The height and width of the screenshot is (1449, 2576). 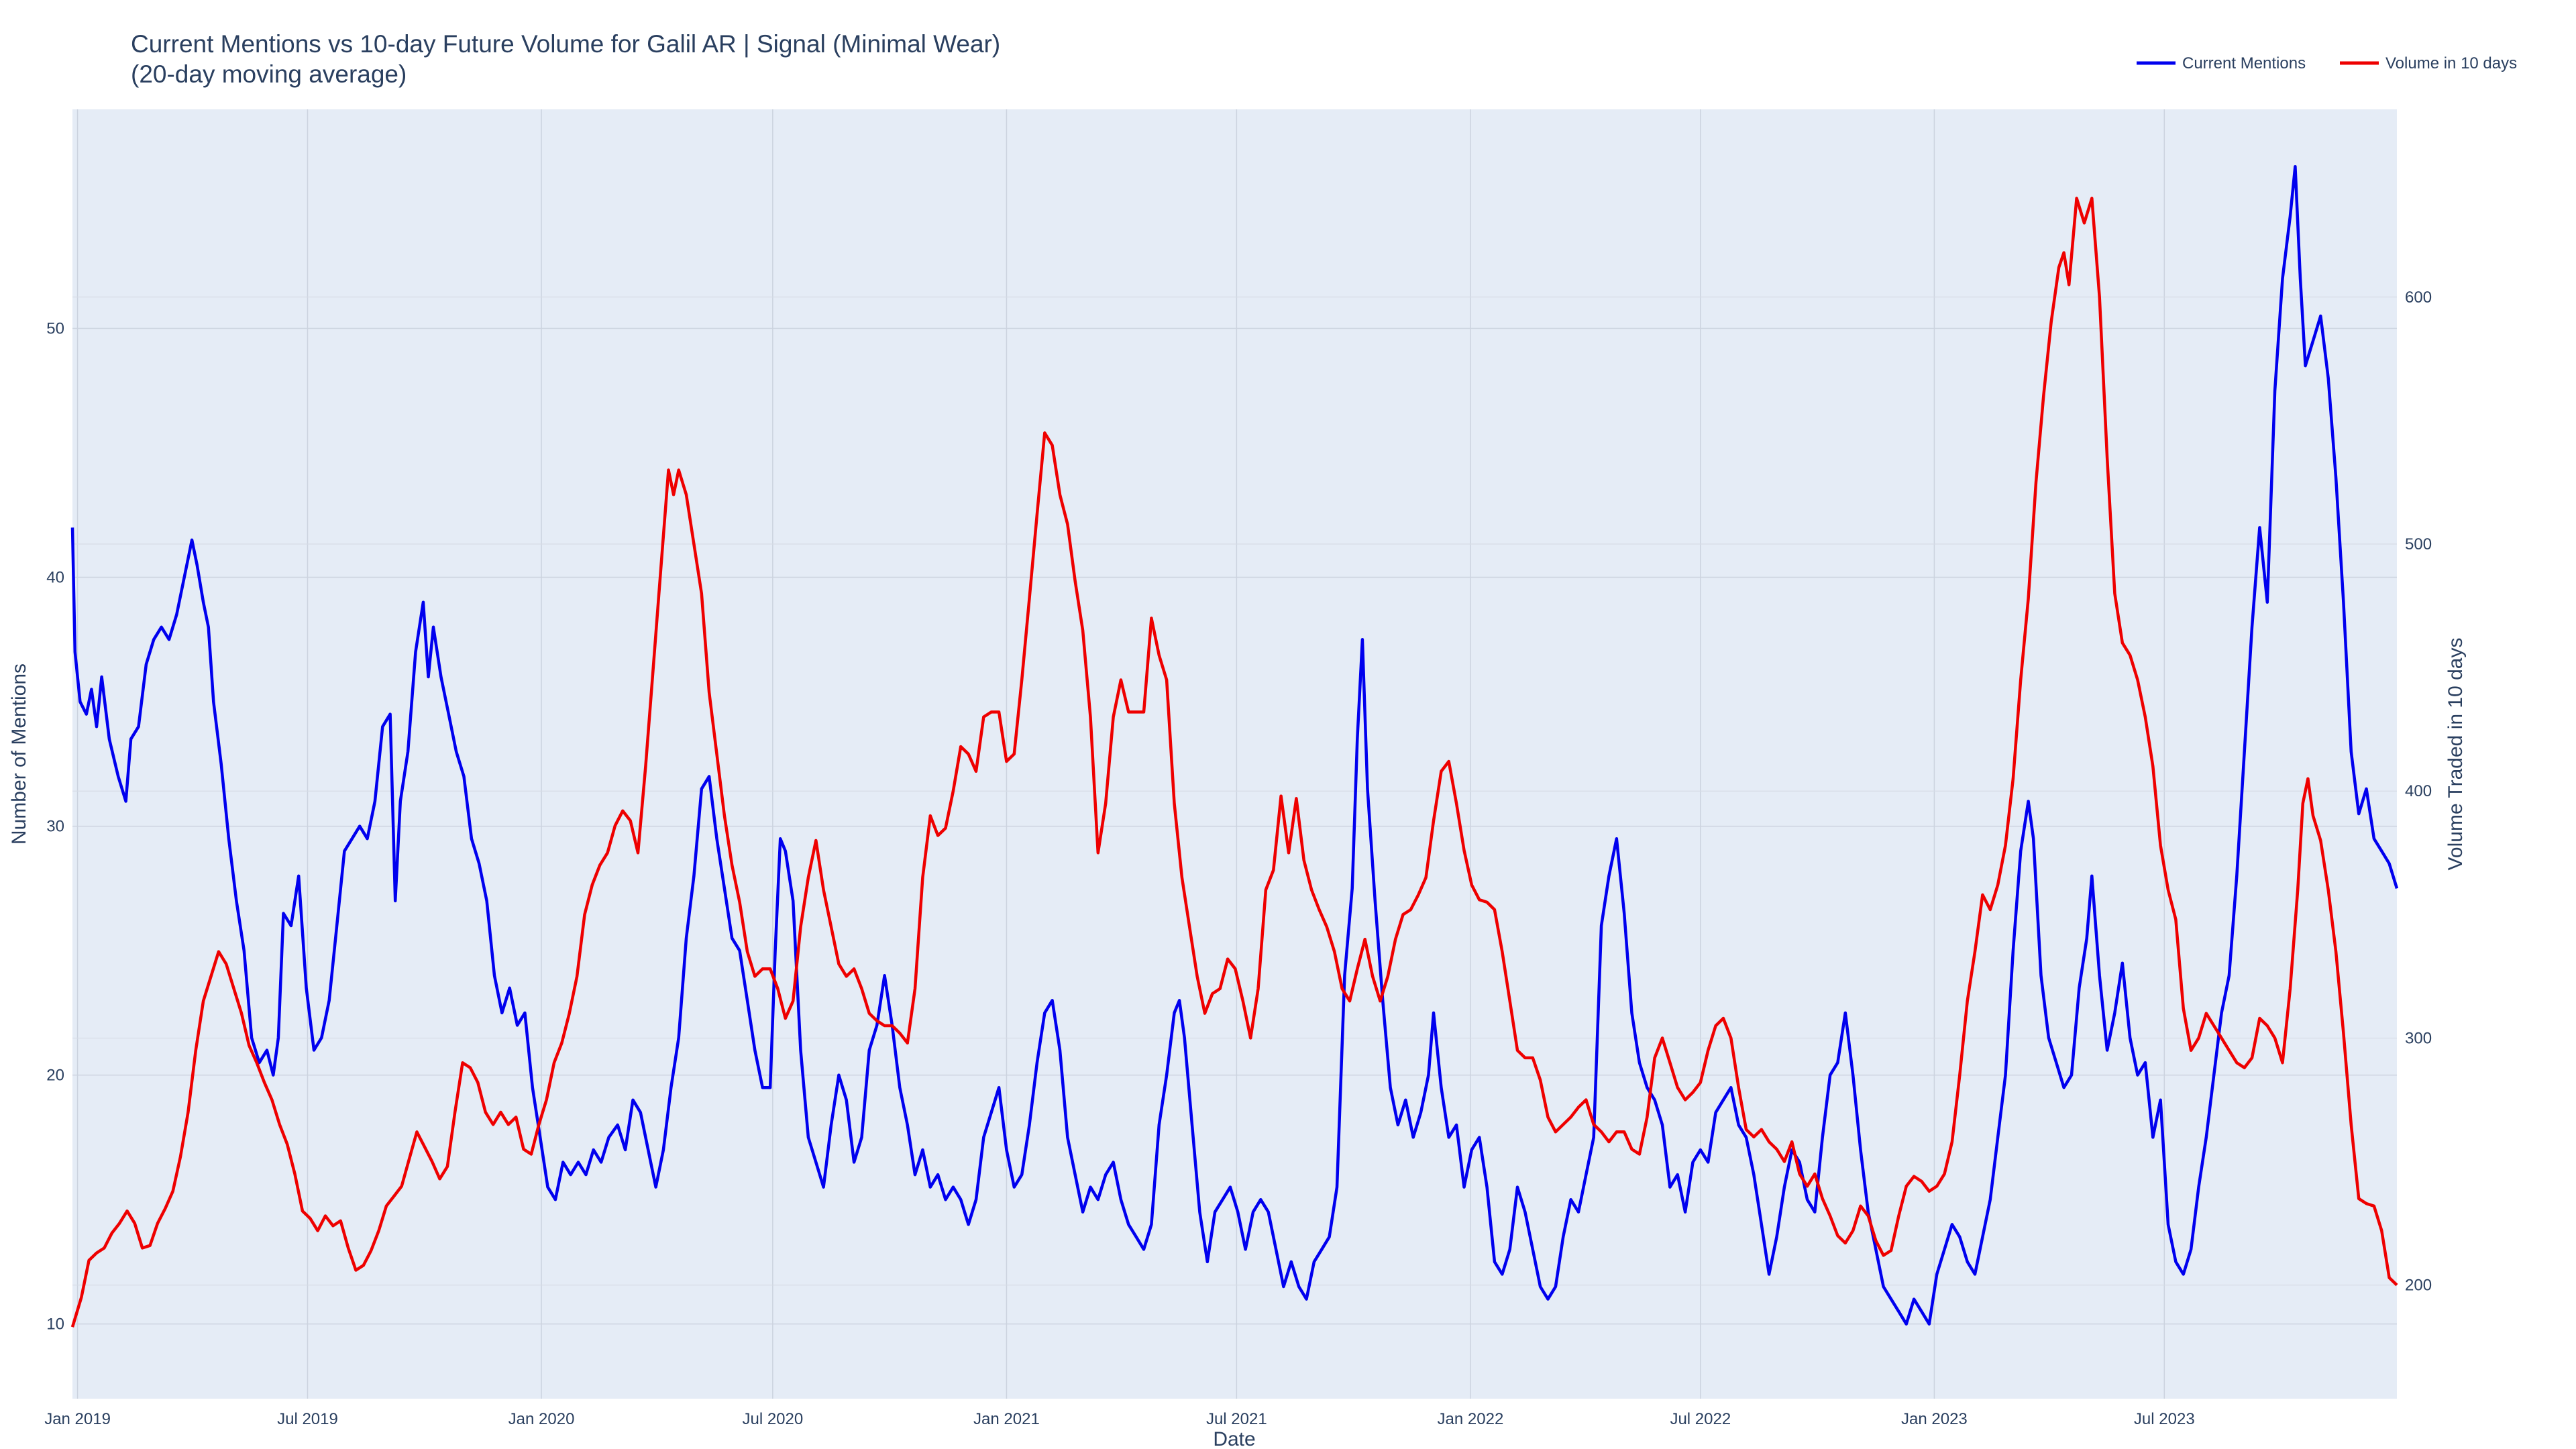 I want to click on y-left-tick-label: 10, so click(x=55, y=1325).